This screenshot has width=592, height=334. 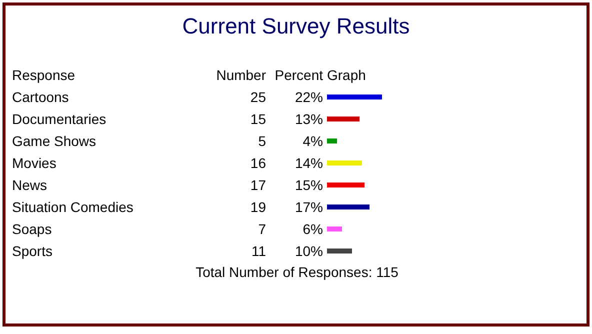 What do you see at coordinates (54, 141) in the screenshot?
I see `y-tick-label: Game Shows` at bounding box center [54, 141].